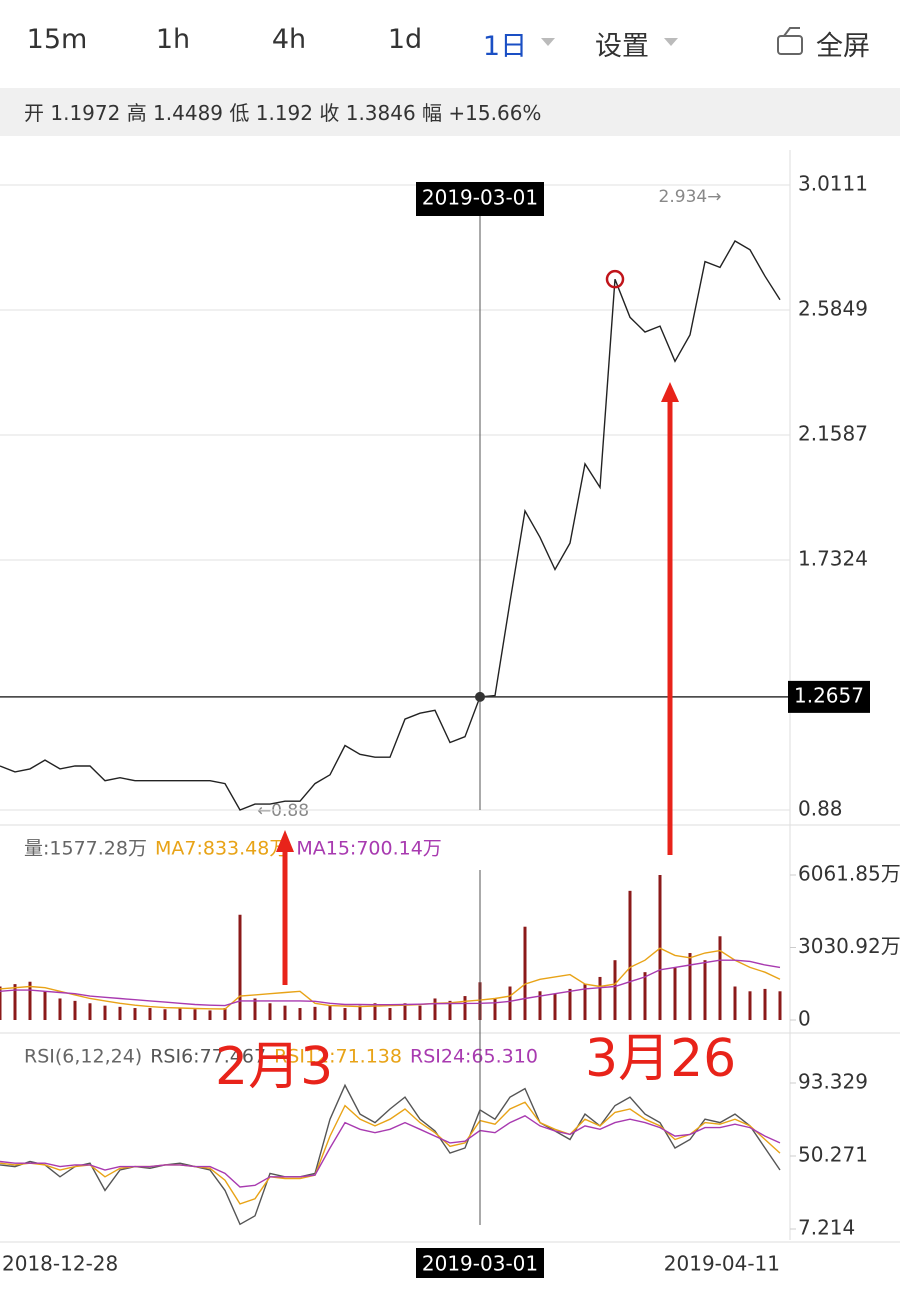 This screenshot has height=1292, width=900. What do you see at coordinates (660, 1059) in the screenshot?
I see `annotation: 3月26` at bounding box center [660, 1059].